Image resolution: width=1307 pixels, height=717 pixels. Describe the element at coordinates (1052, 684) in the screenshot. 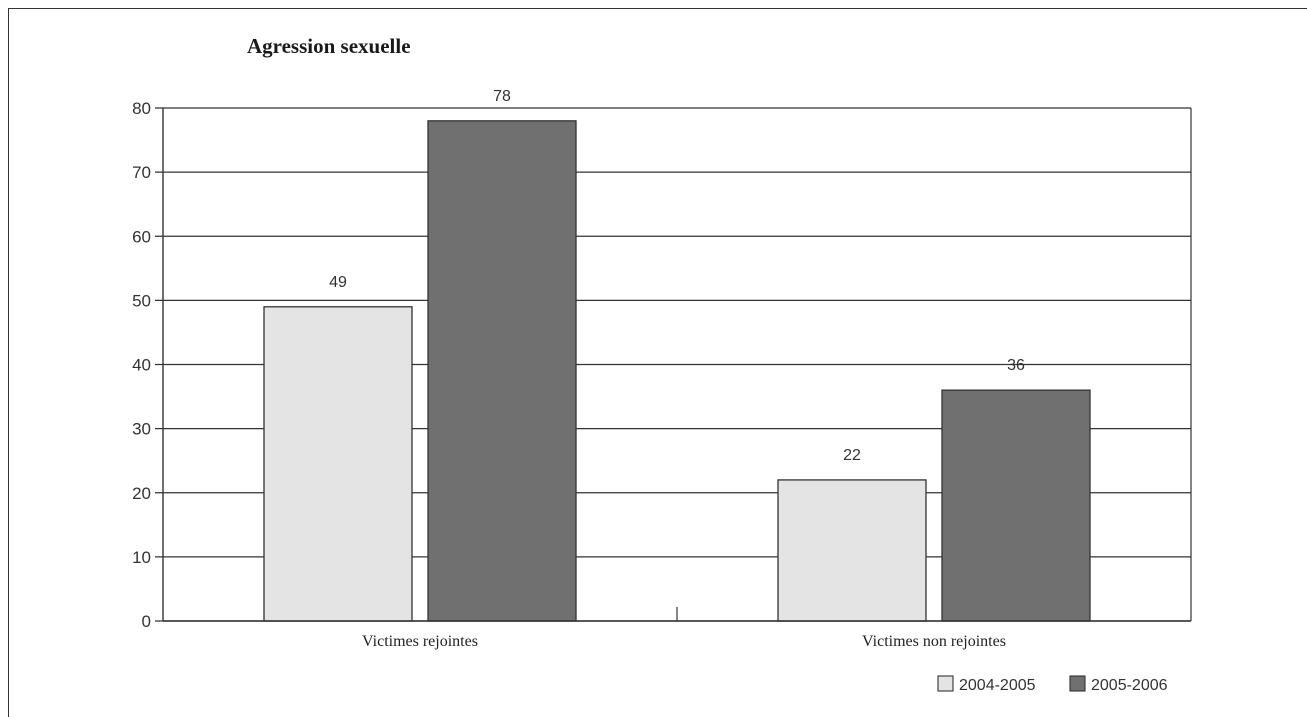

I see `legend: 2004-2005 2005-2006` at that location.